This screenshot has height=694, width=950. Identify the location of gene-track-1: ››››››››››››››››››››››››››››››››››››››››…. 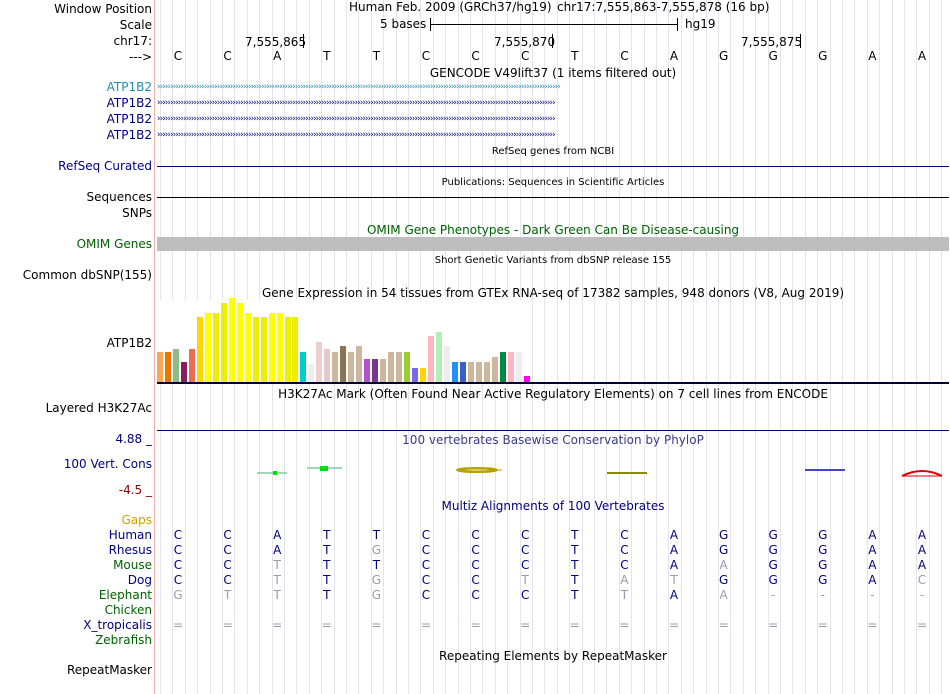
(359, 87).